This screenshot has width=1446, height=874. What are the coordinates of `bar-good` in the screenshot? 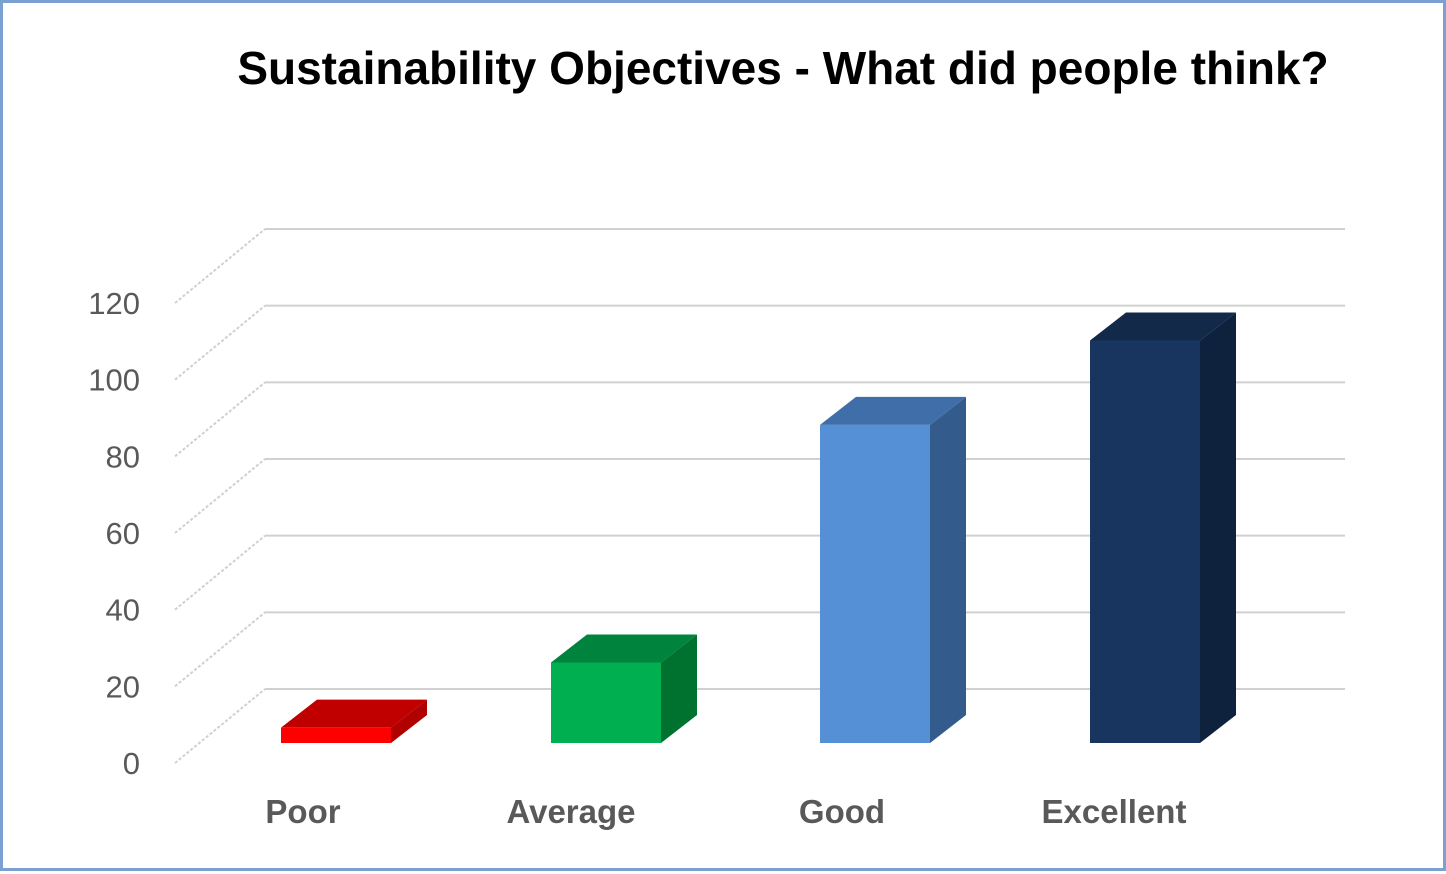 It's located at (893, 569).